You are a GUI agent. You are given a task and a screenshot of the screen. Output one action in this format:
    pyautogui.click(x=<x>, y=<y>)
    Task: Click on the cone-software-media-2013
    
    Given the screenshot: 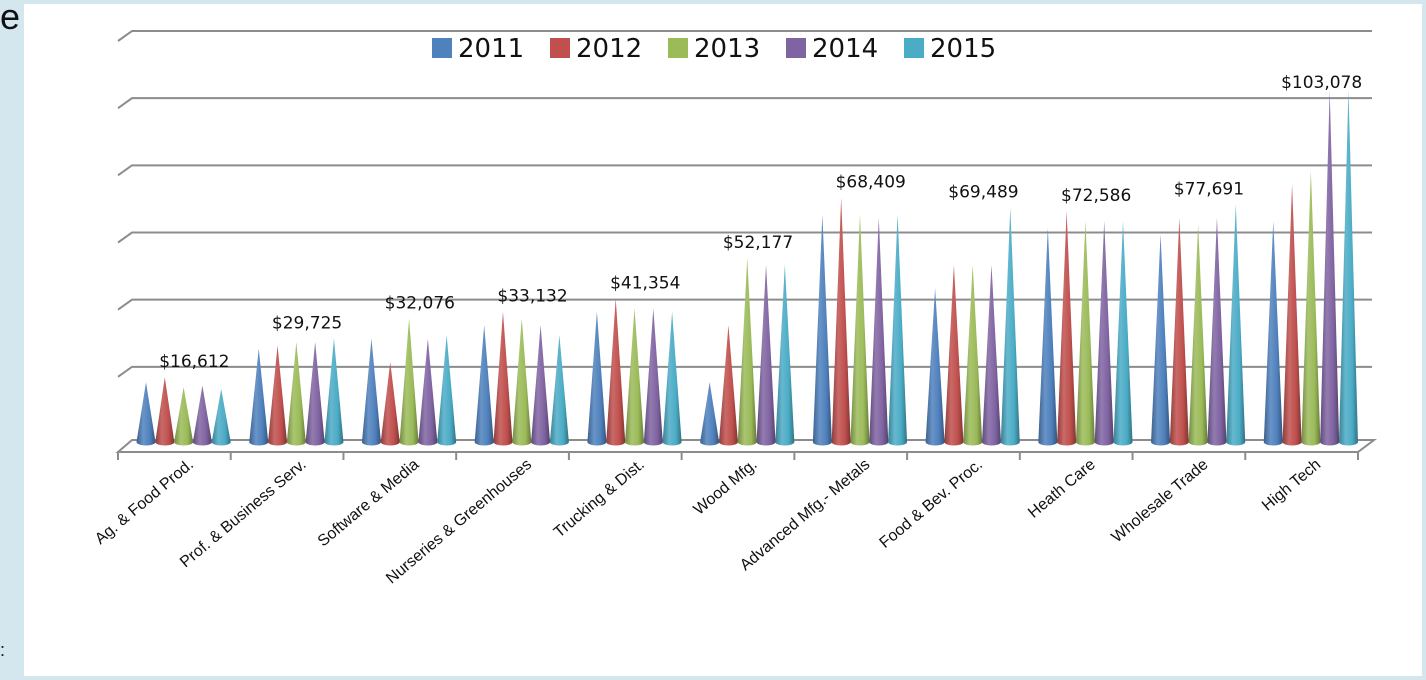 What is the action you would take?
    pyautogui.click(x=409, y=382)
    